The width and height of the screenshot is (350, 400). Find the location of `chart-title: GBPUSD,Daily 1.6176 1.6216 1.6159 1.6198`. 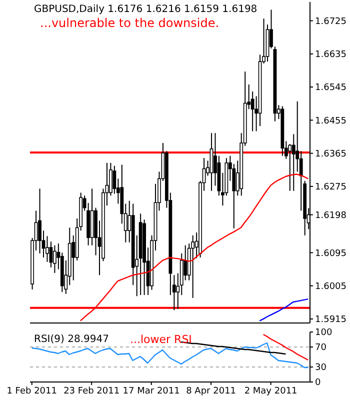

chart-title: GBPUSD,Daily 1.6176 1.6216 1.6159 1.6198 is located at coordinates (146, 9).